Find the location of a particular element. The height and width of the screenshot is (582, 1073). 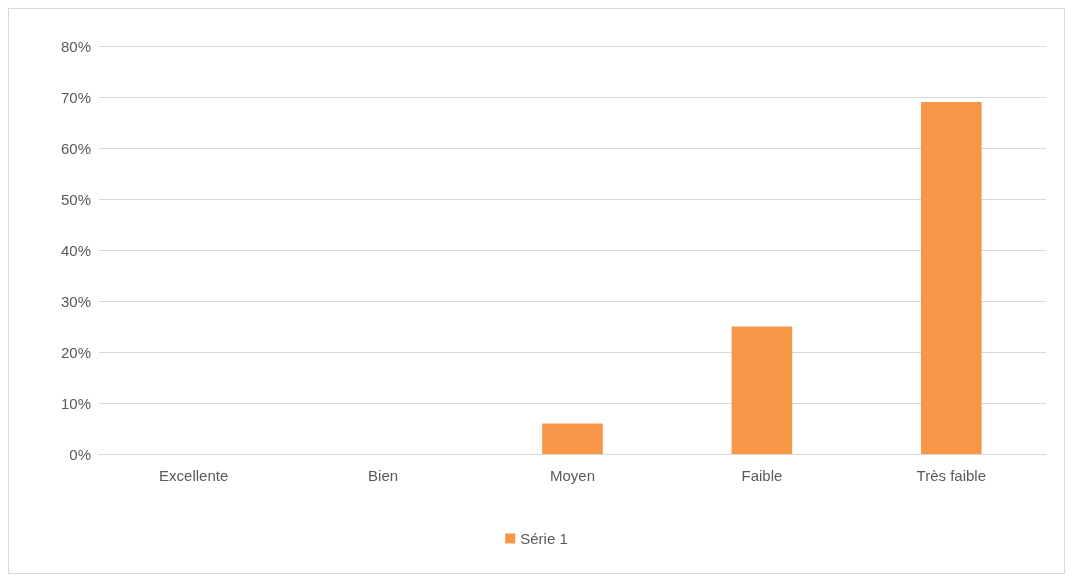

y-tick-label: 20% is located at coordinates (75, 352).